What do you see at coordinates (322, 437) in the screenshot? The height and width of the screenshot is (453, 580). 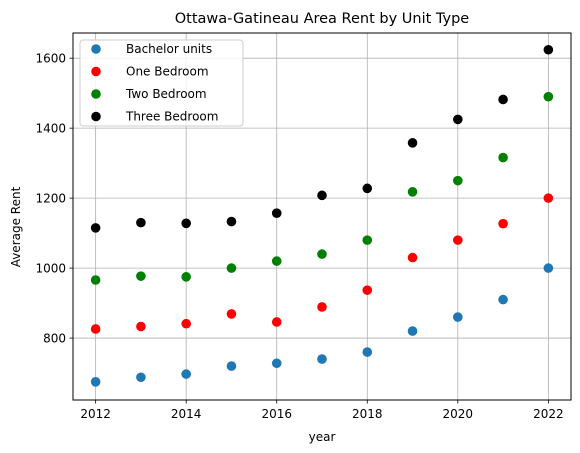 I see `x-axis-label: year` at bounding box center [322, 437].